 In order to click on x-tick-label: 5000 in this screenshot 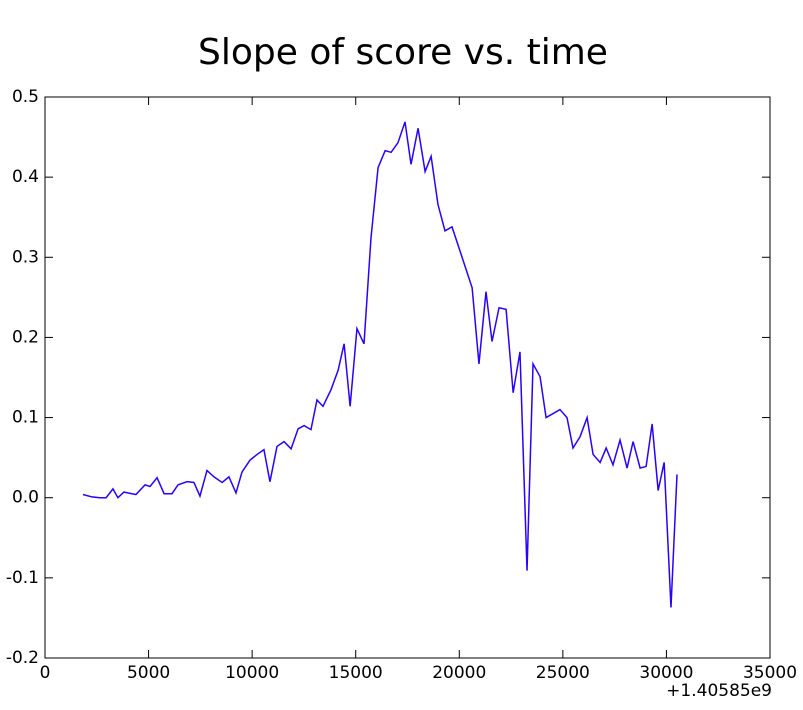, I will do `click(148, 673)`.